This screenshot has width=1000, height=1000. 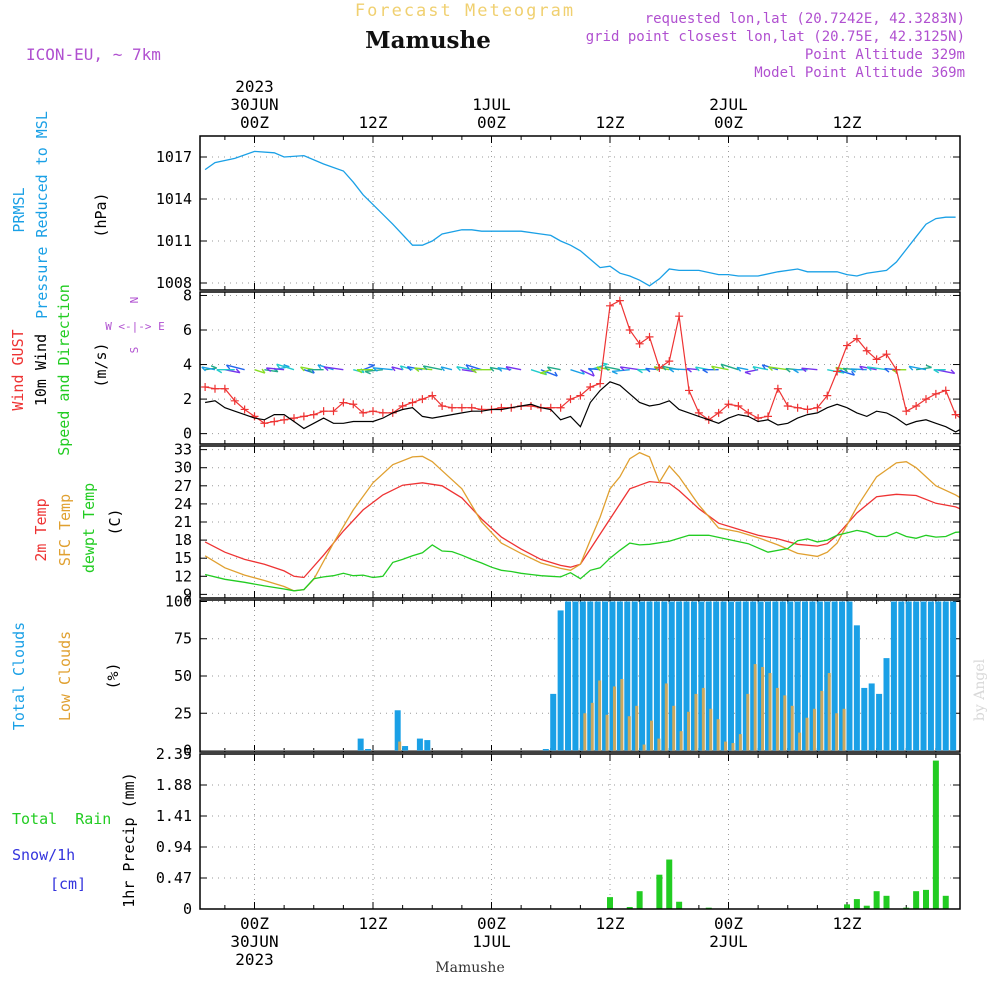 I want to click on temp-labels: 2m Temp SFC Temp dewpt Temp (C), so click(x=78, y=528).